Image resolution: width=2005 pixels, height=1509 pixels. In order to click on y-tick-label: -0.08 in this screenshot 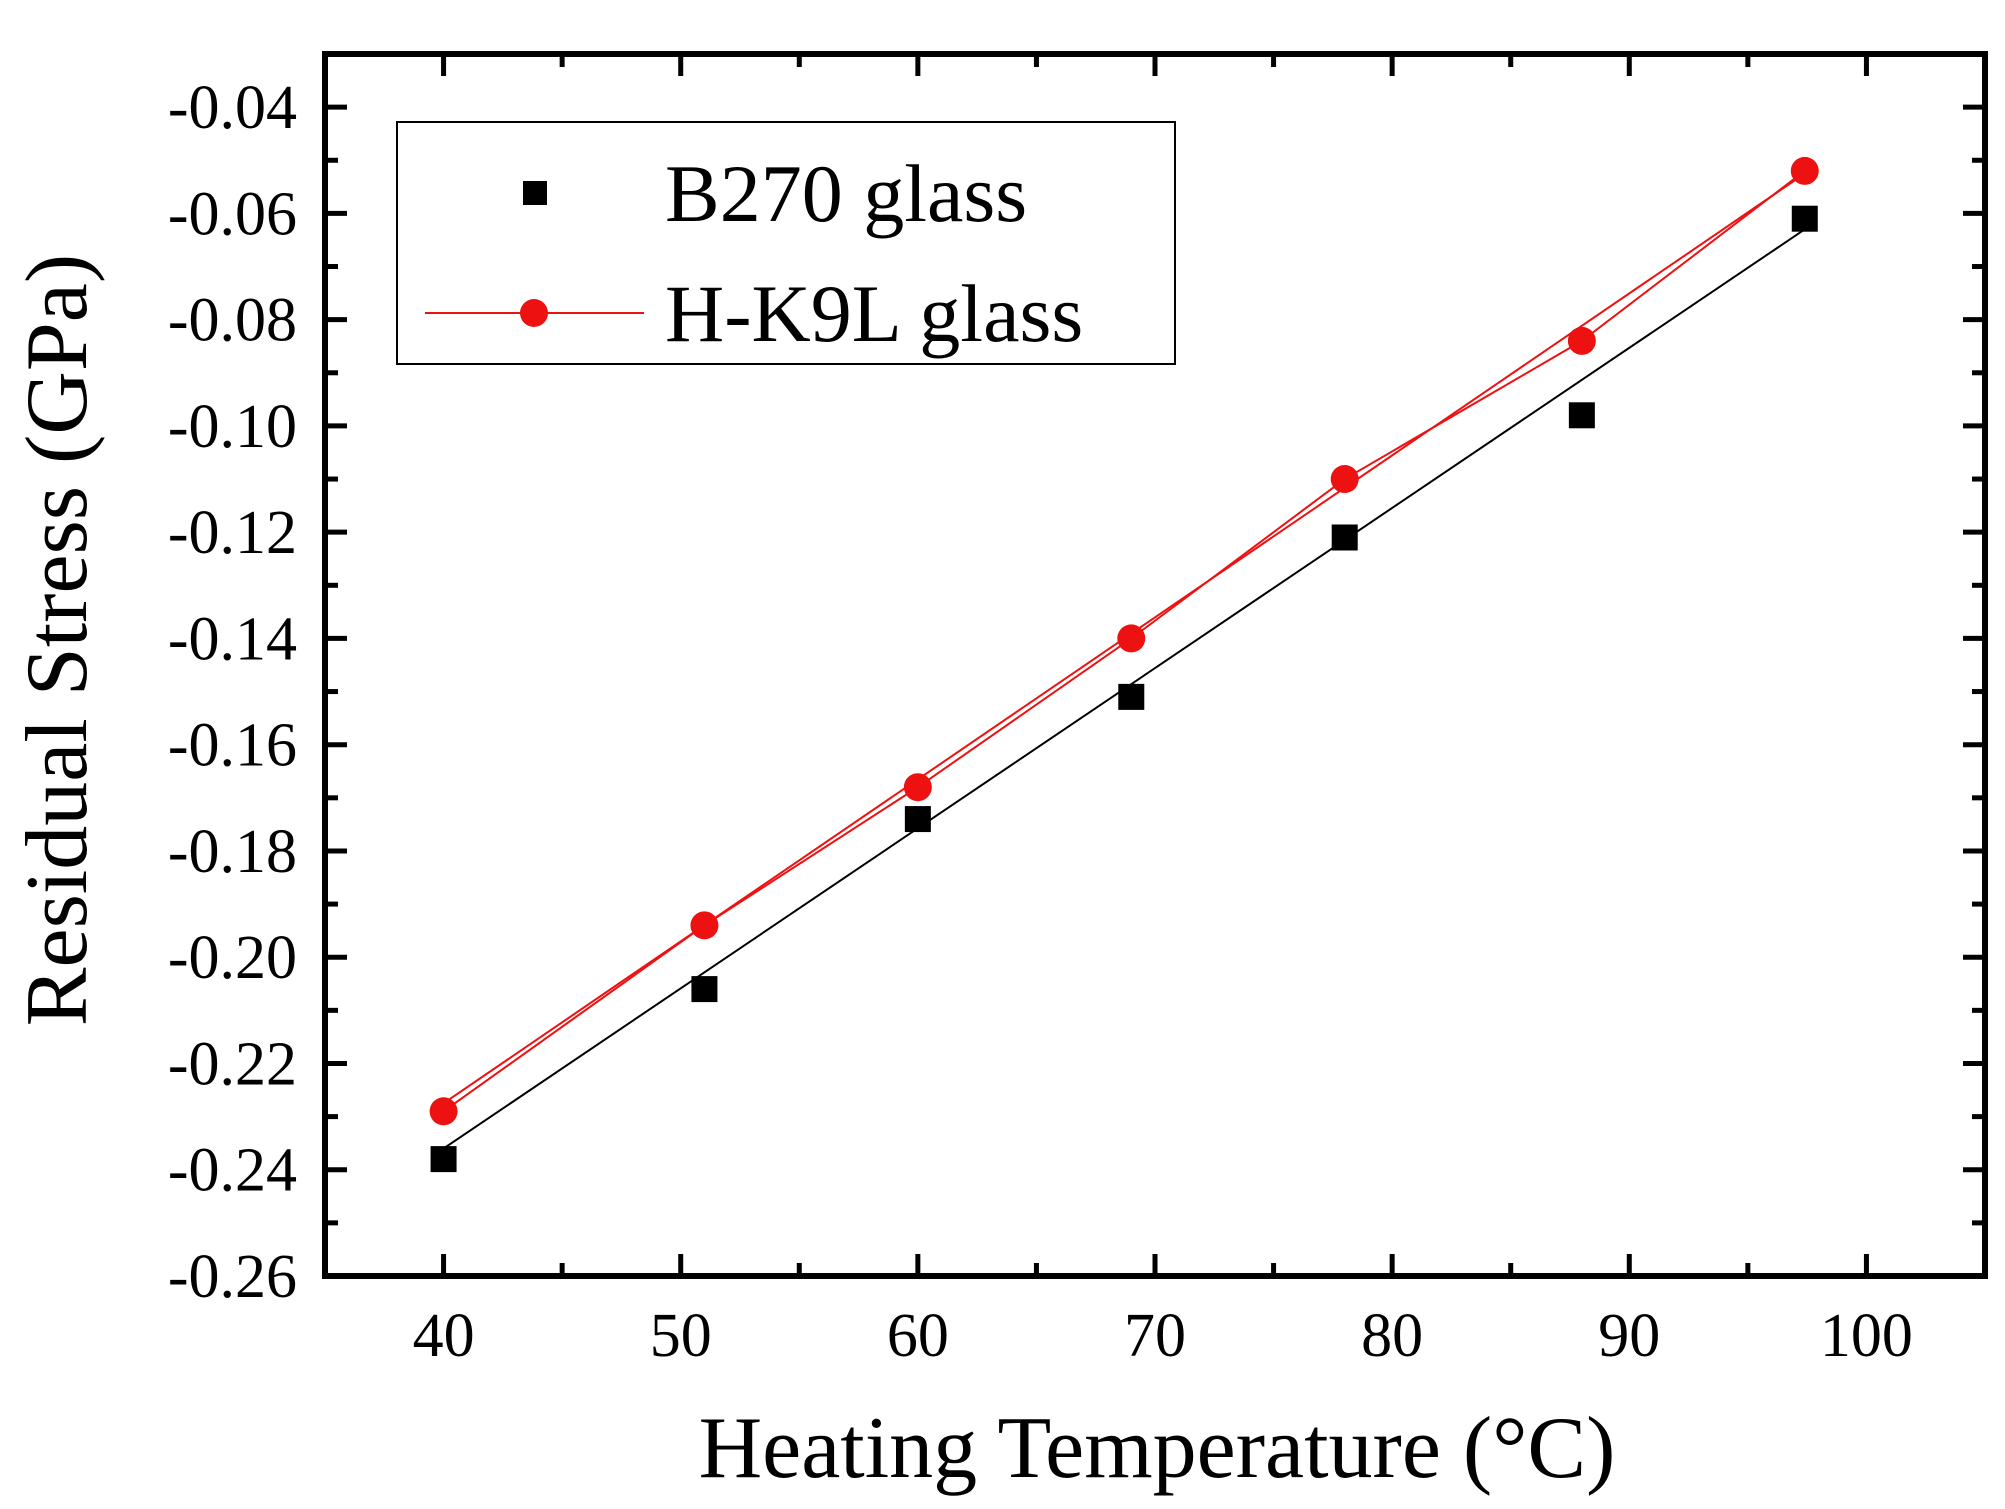, I will do `click(232, 321)`.